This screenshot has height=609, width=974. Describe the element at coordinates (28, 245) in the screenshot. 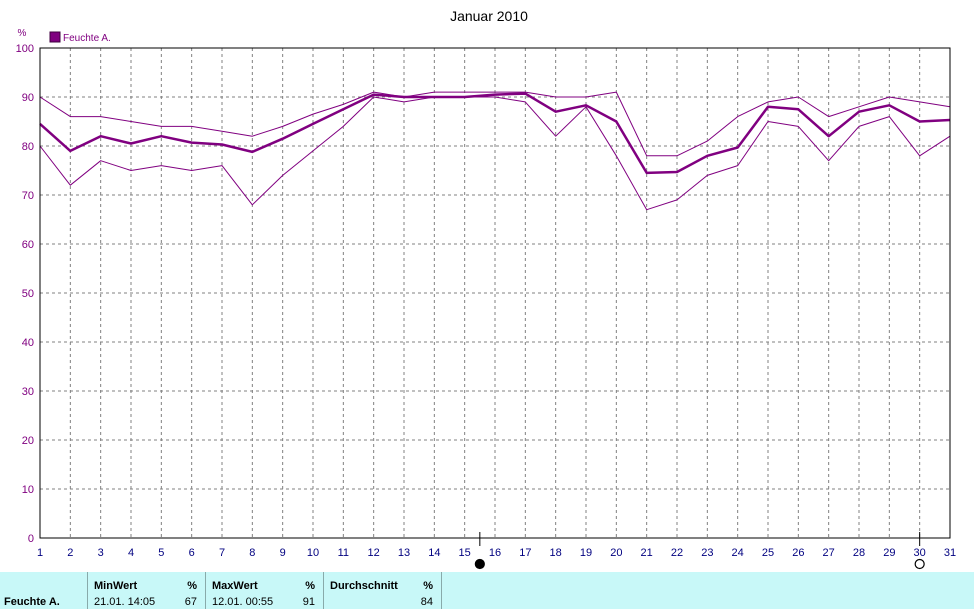

I see `y-tick-label: 60` at that location.